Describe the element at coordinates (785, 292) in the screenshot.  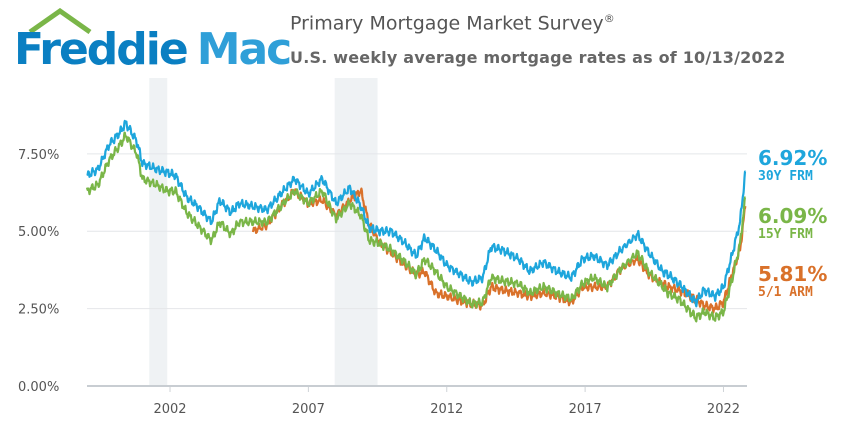
I see `rate-label-arm: 5/1 ARM` at that location.